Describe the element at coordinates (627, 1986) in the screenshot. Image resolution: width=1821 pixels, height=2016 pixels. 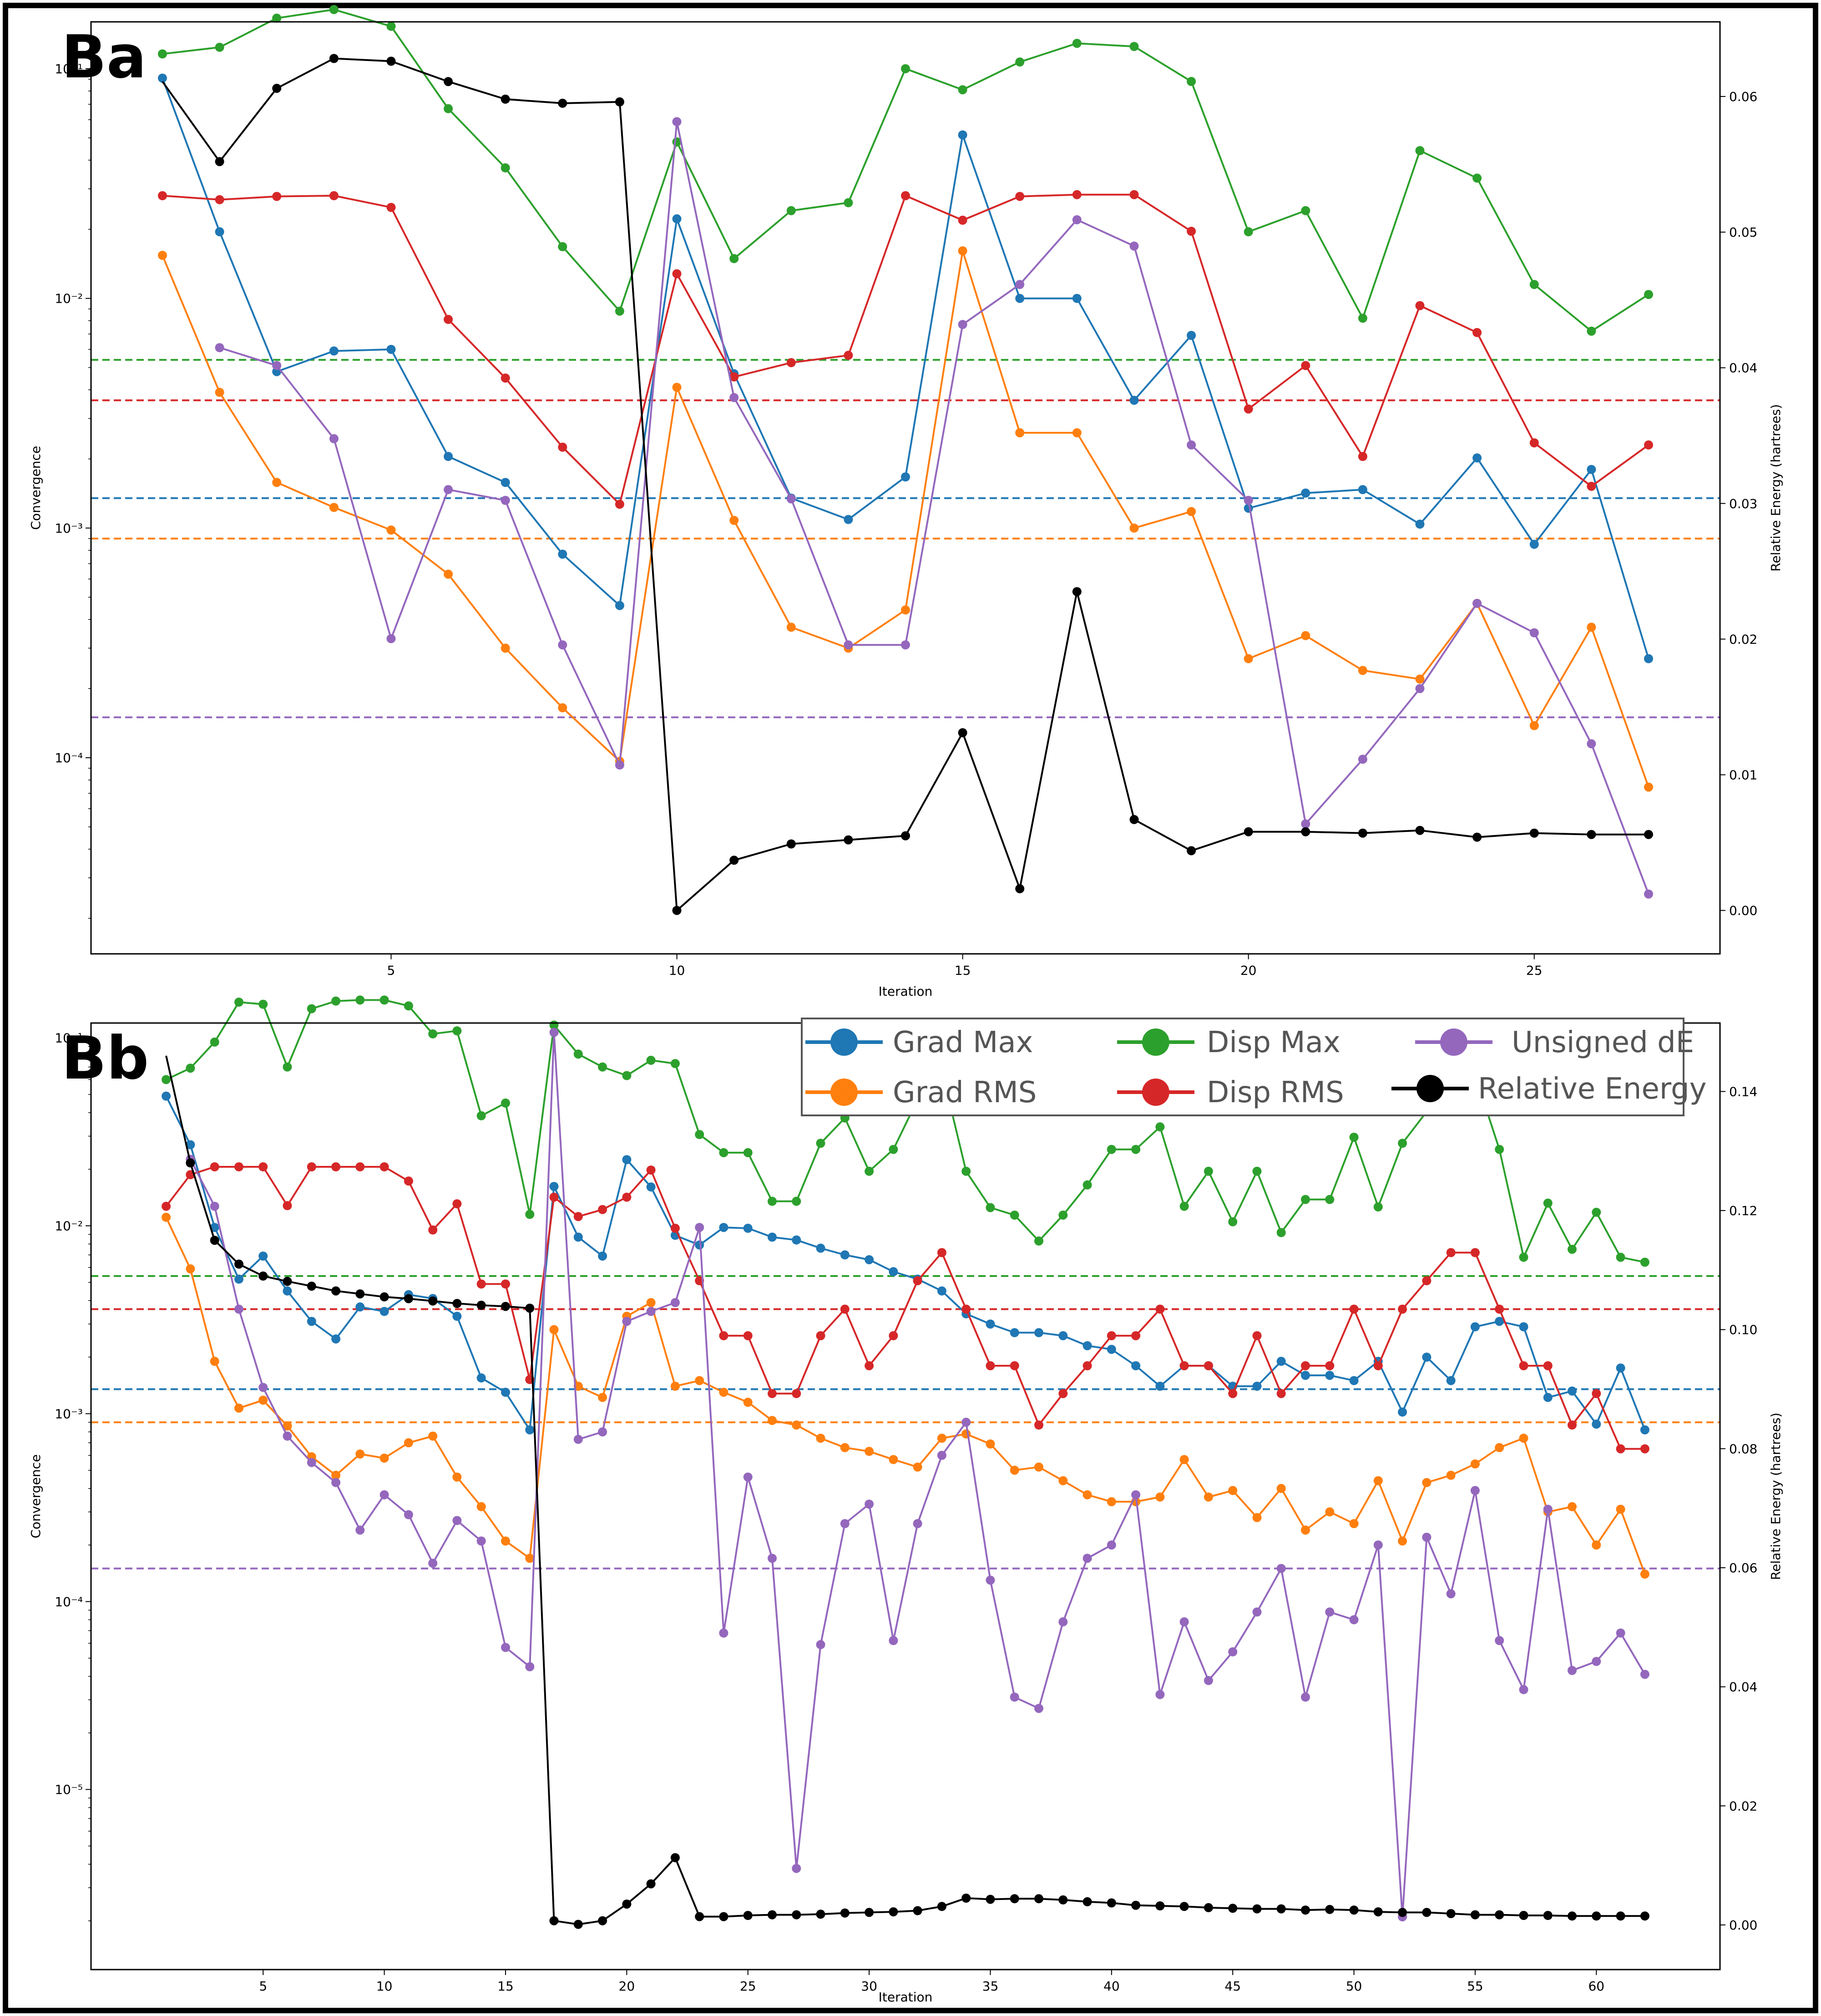
I see `x-tick-label: 20` at that location.